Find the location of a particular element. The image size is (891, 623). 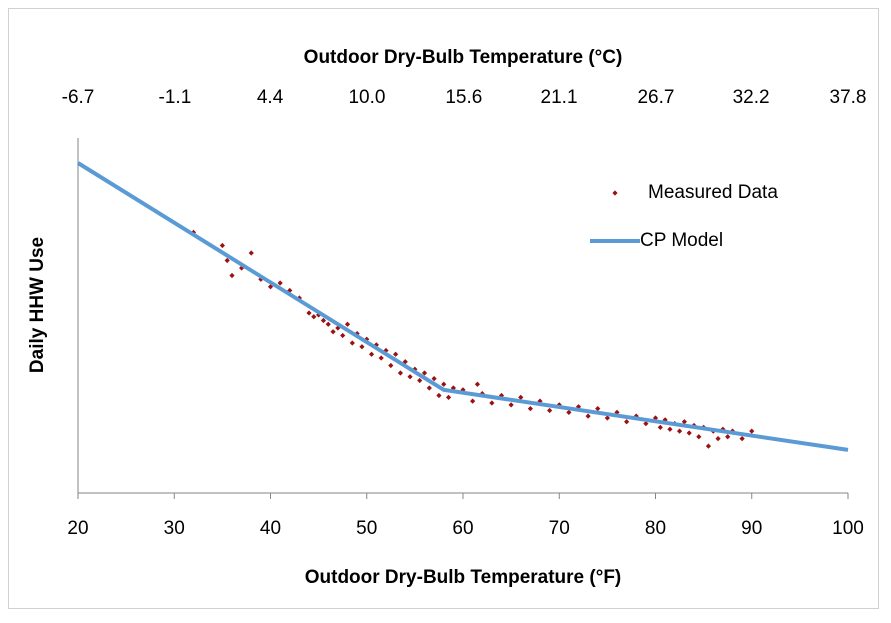

x2-tick-label: 21.1 is located at coordinates (559, 97).